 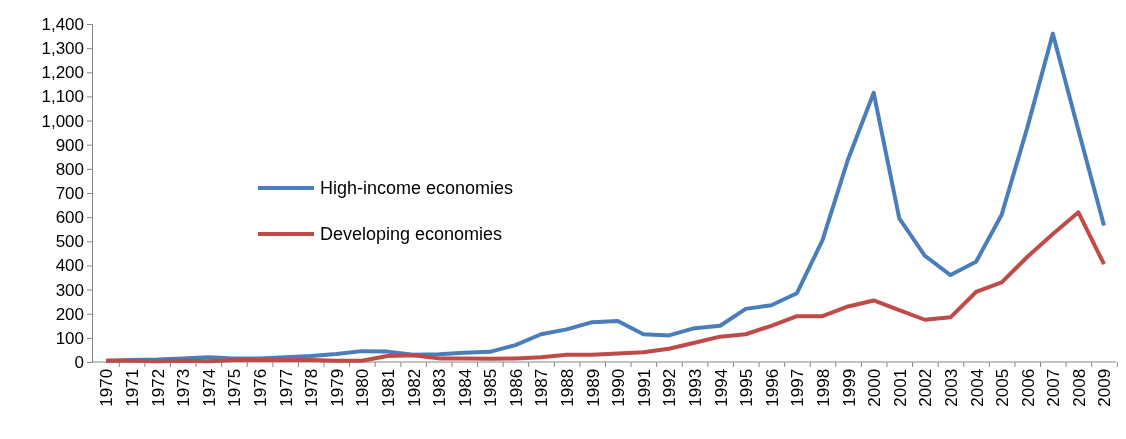 I want to click on legend-label: High-income economies, so click(x=417, y=188).